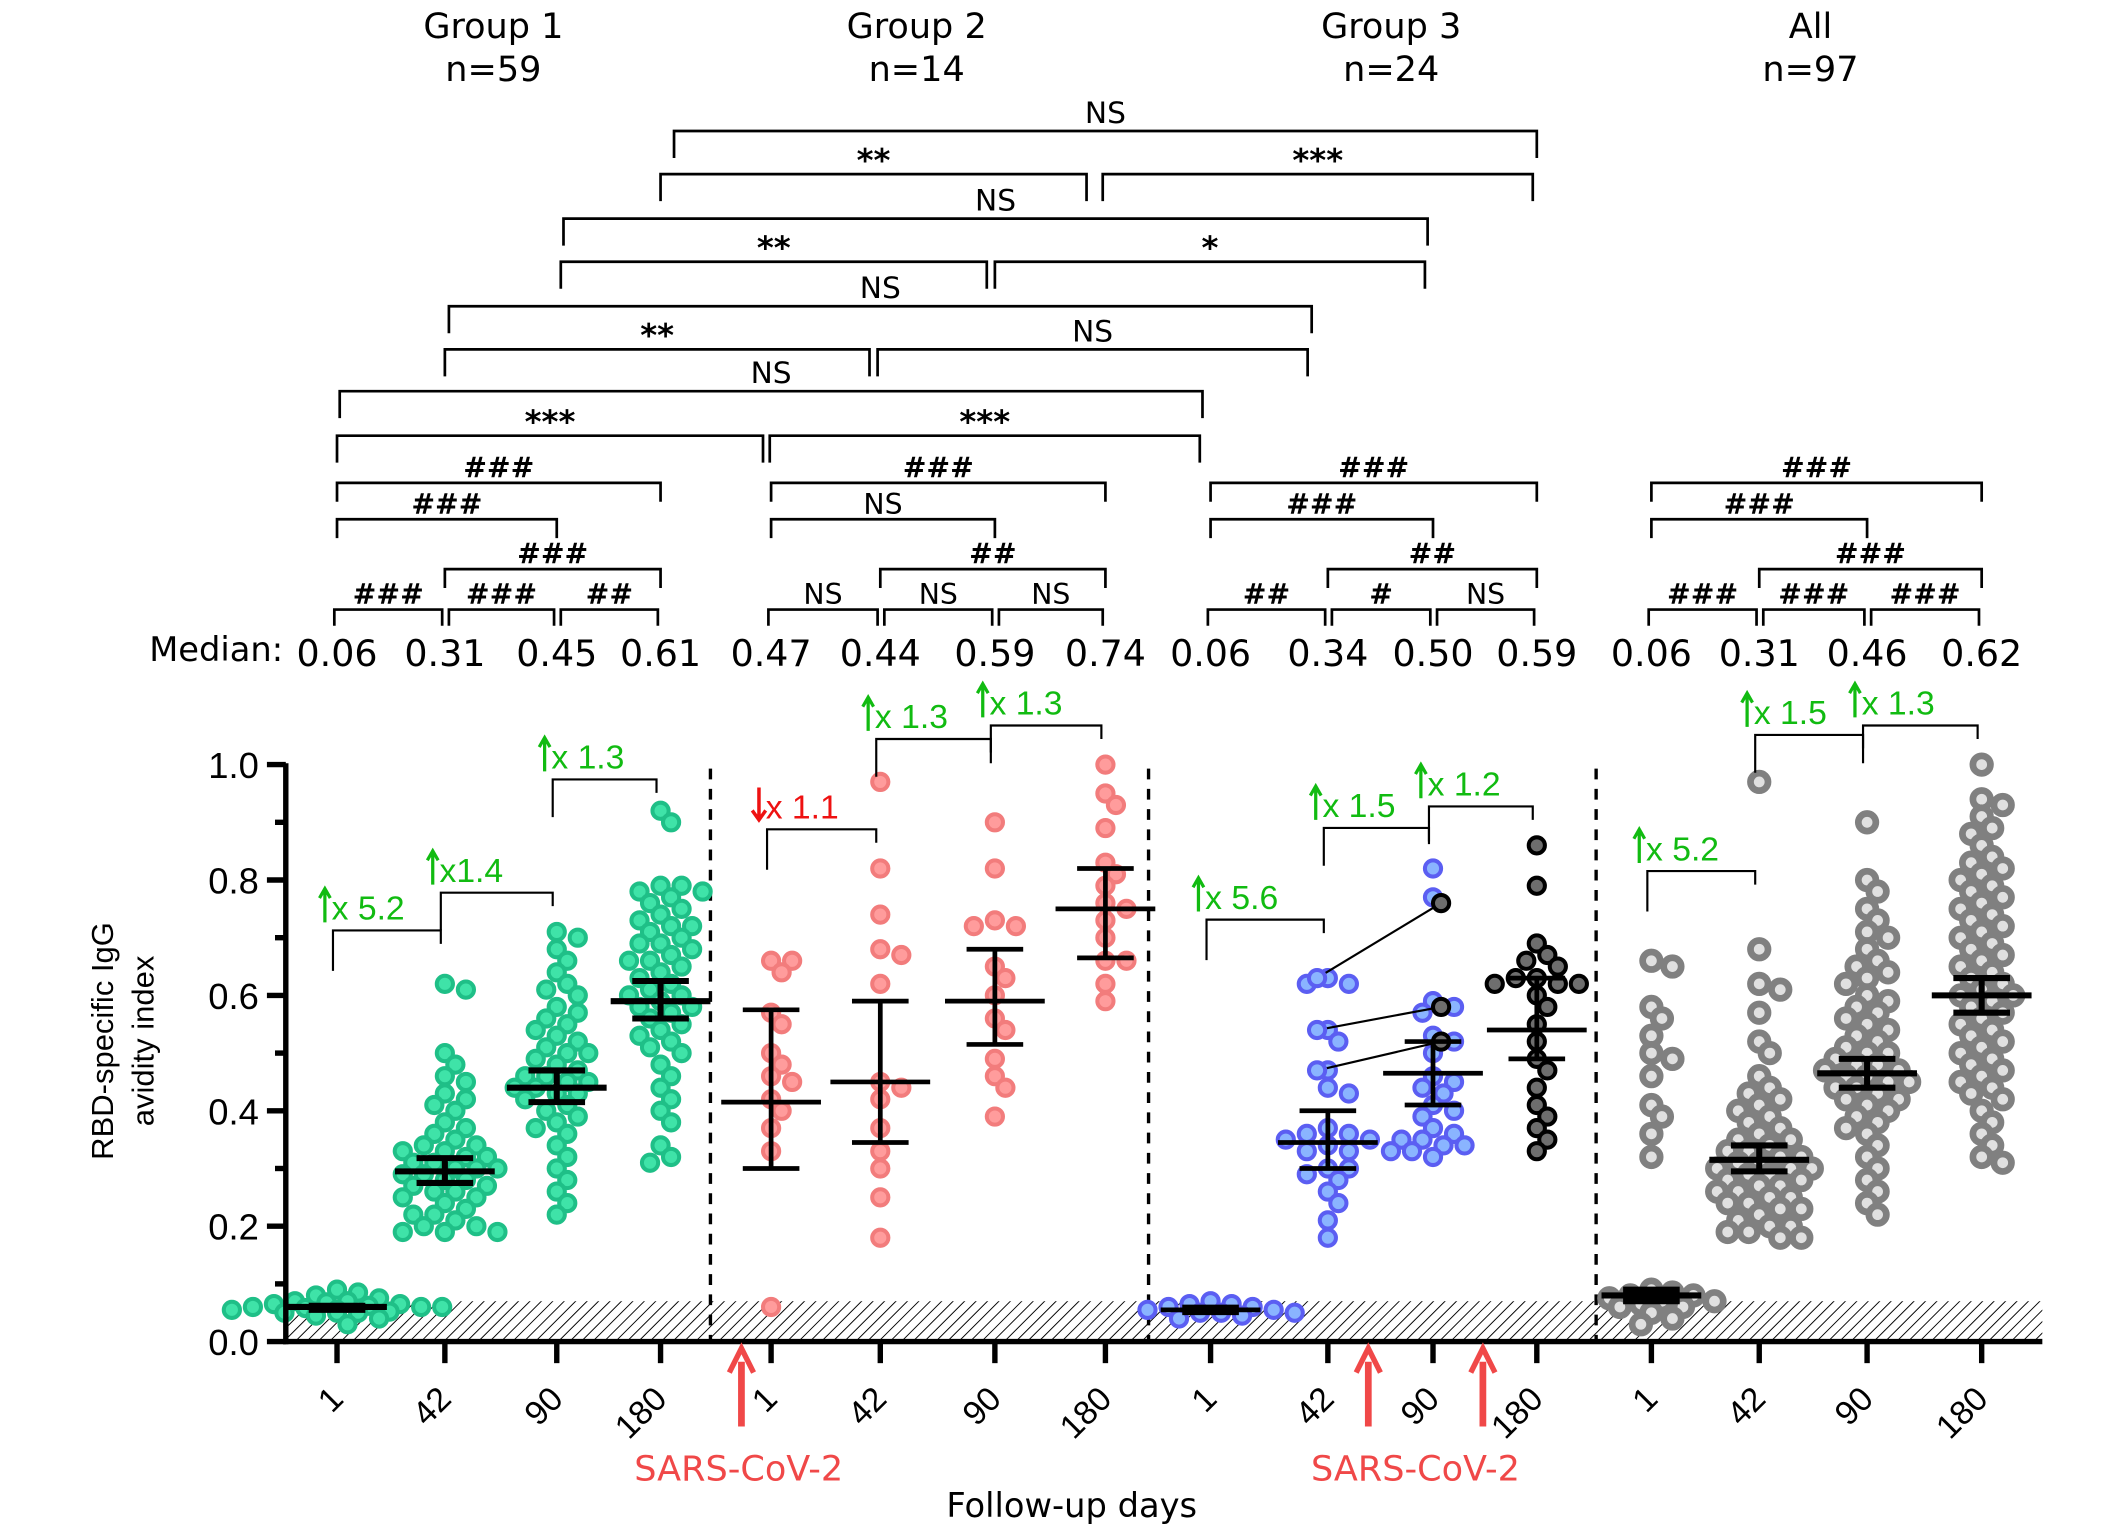 This screenshot has width=2103, height=1540. What do you see at coordinates (1391, 26) in the screenshot?
I see `group-title: Group 3` at bounding box center [1391, 26].